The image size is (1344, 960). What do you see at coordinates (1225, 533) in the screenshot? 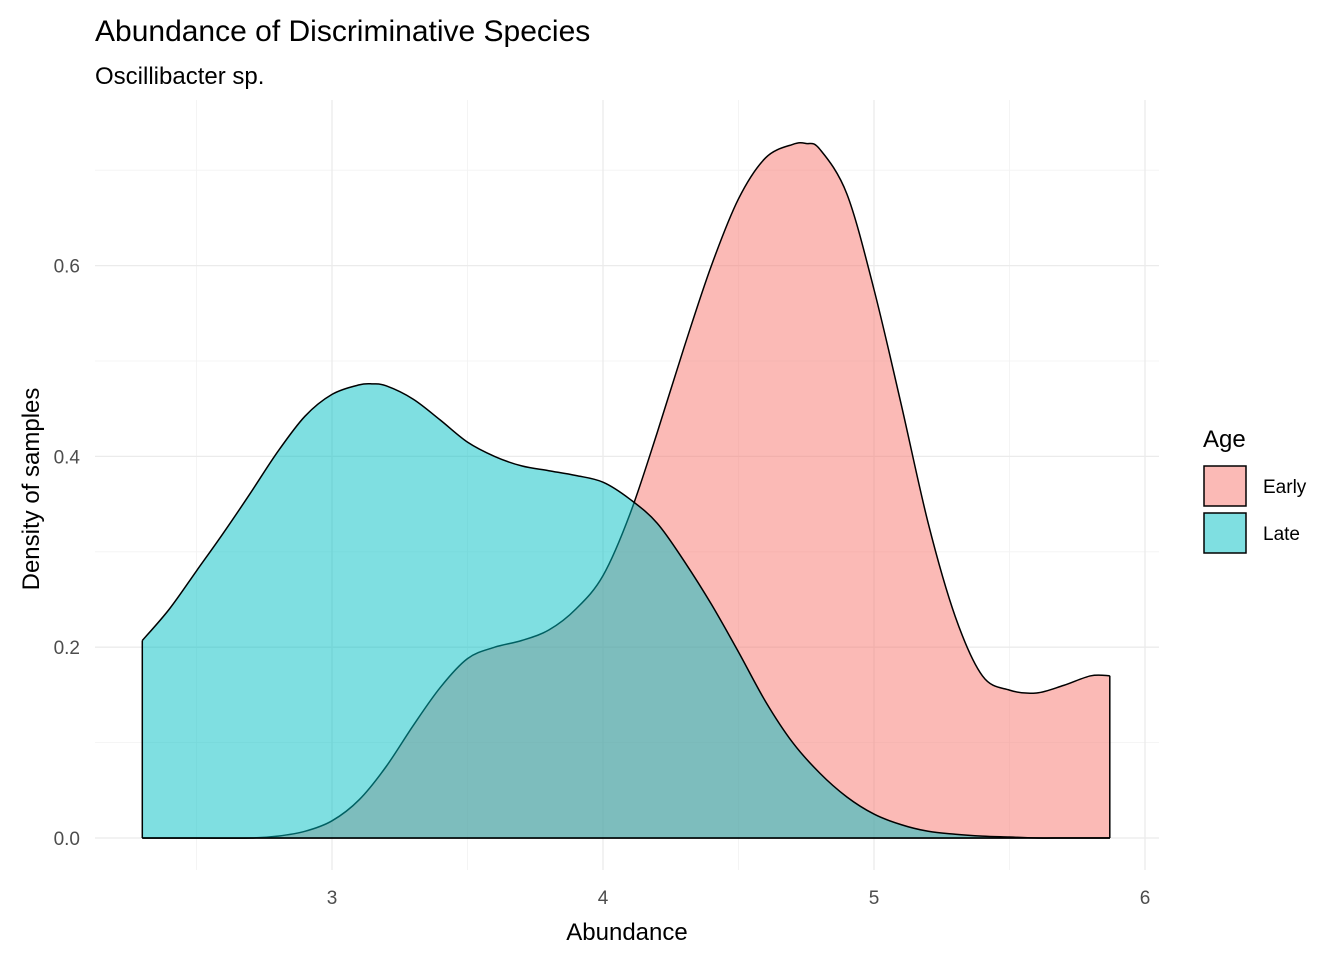
I see `legend-swatch-late` at bounding box center [1225, 533].